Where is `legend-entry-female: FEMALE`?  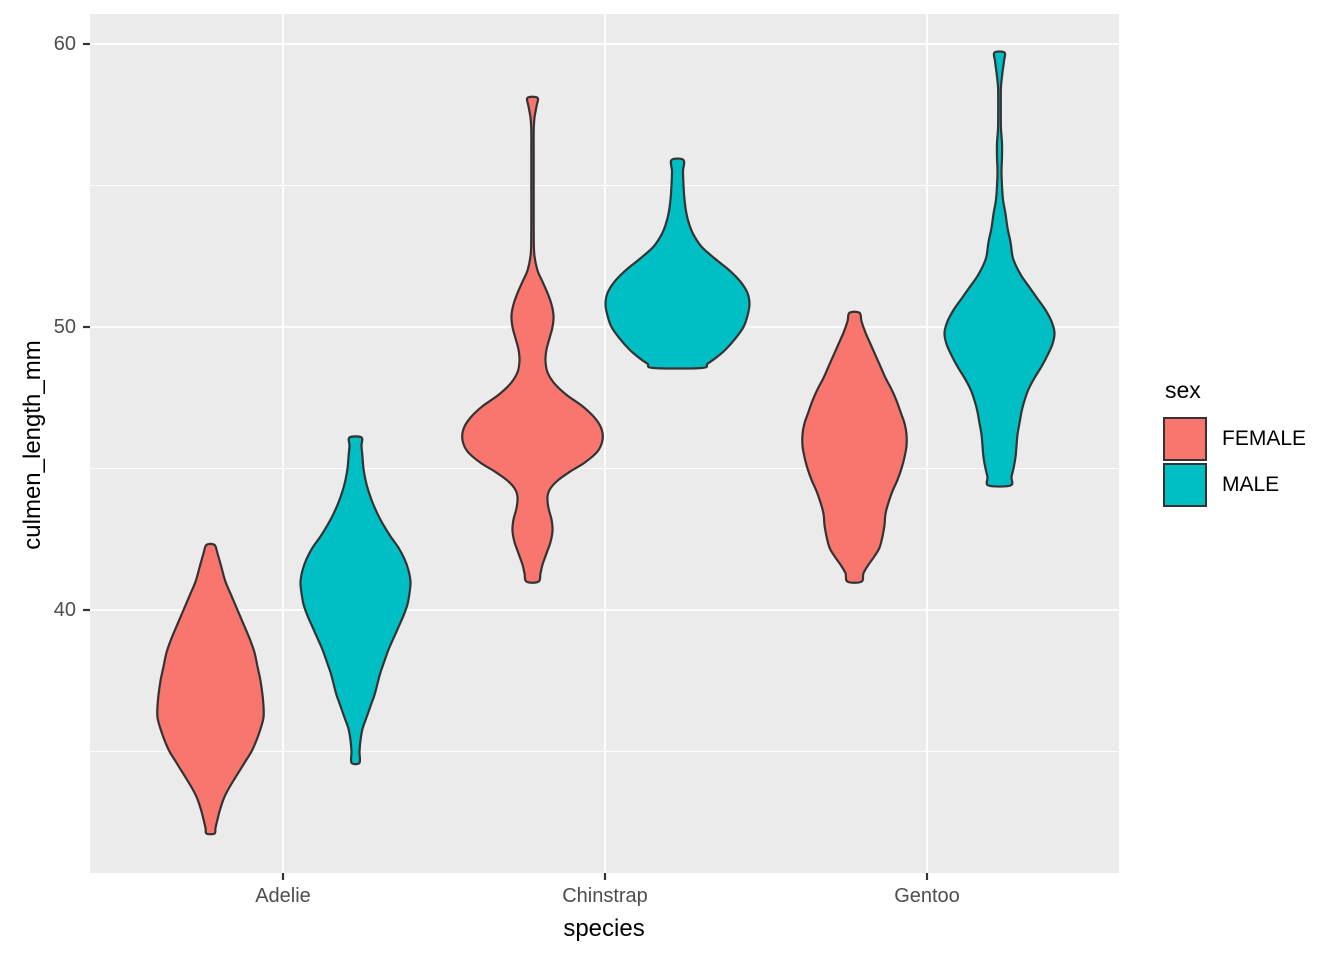 legend-entry-female: FEMALE is located at coordinates (1234, 439).